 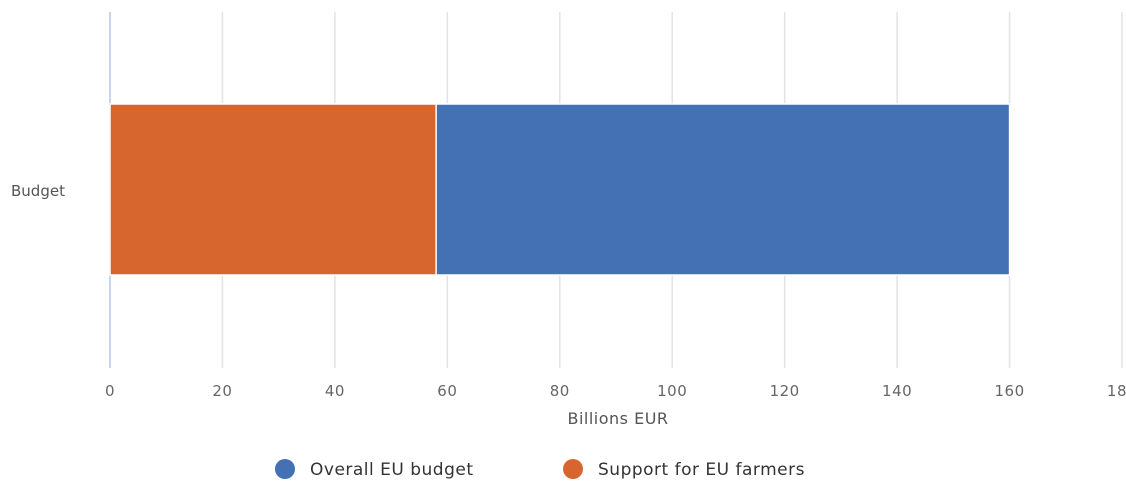 What do you see at coordinates (110, 391) in the screenshot?
I see `x-tick-label-0: 0` at bounding box center [110, 391].